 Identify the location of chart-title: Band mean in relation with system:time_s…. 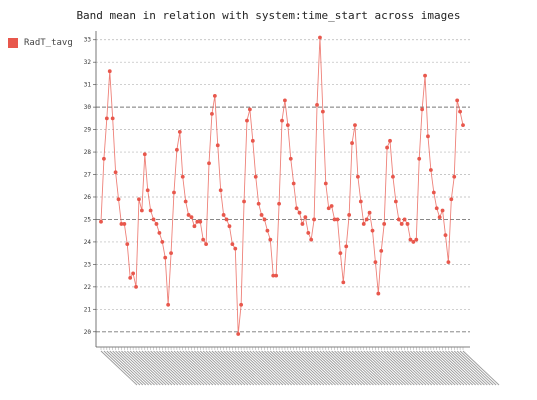
(268, 15).